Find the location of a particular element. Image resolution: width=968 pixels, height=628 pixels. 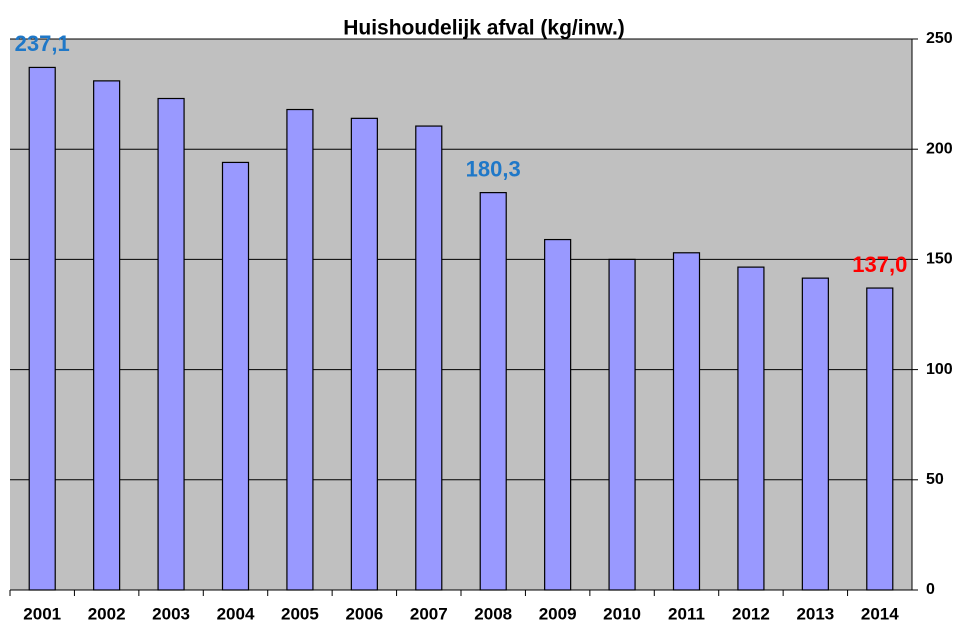

x-tick-label: 2009 is located at coordinates (558, 613).